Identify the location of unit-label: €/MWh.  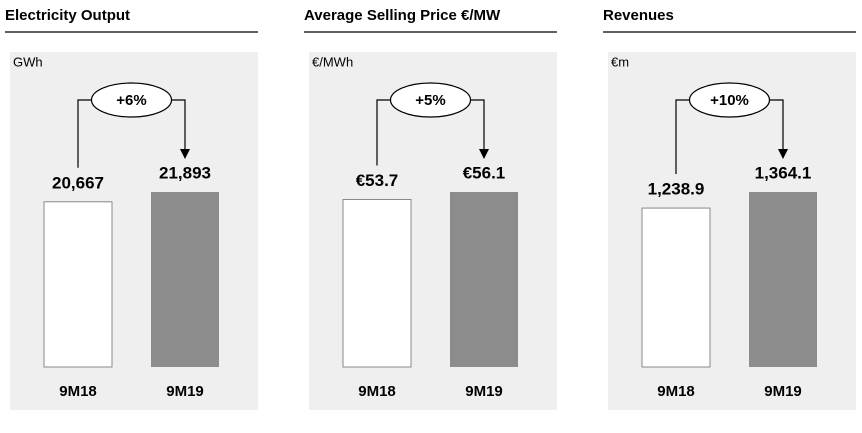
(332, 61).